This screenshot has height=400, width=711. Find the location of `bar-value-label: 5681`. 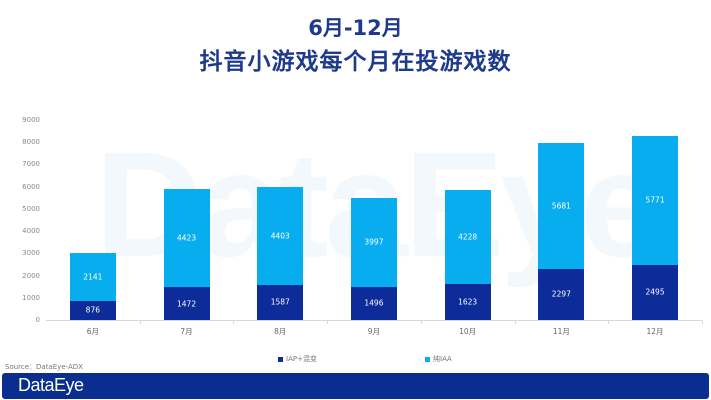

bar-value-label: 5681 is located at coordinates (561, 206).